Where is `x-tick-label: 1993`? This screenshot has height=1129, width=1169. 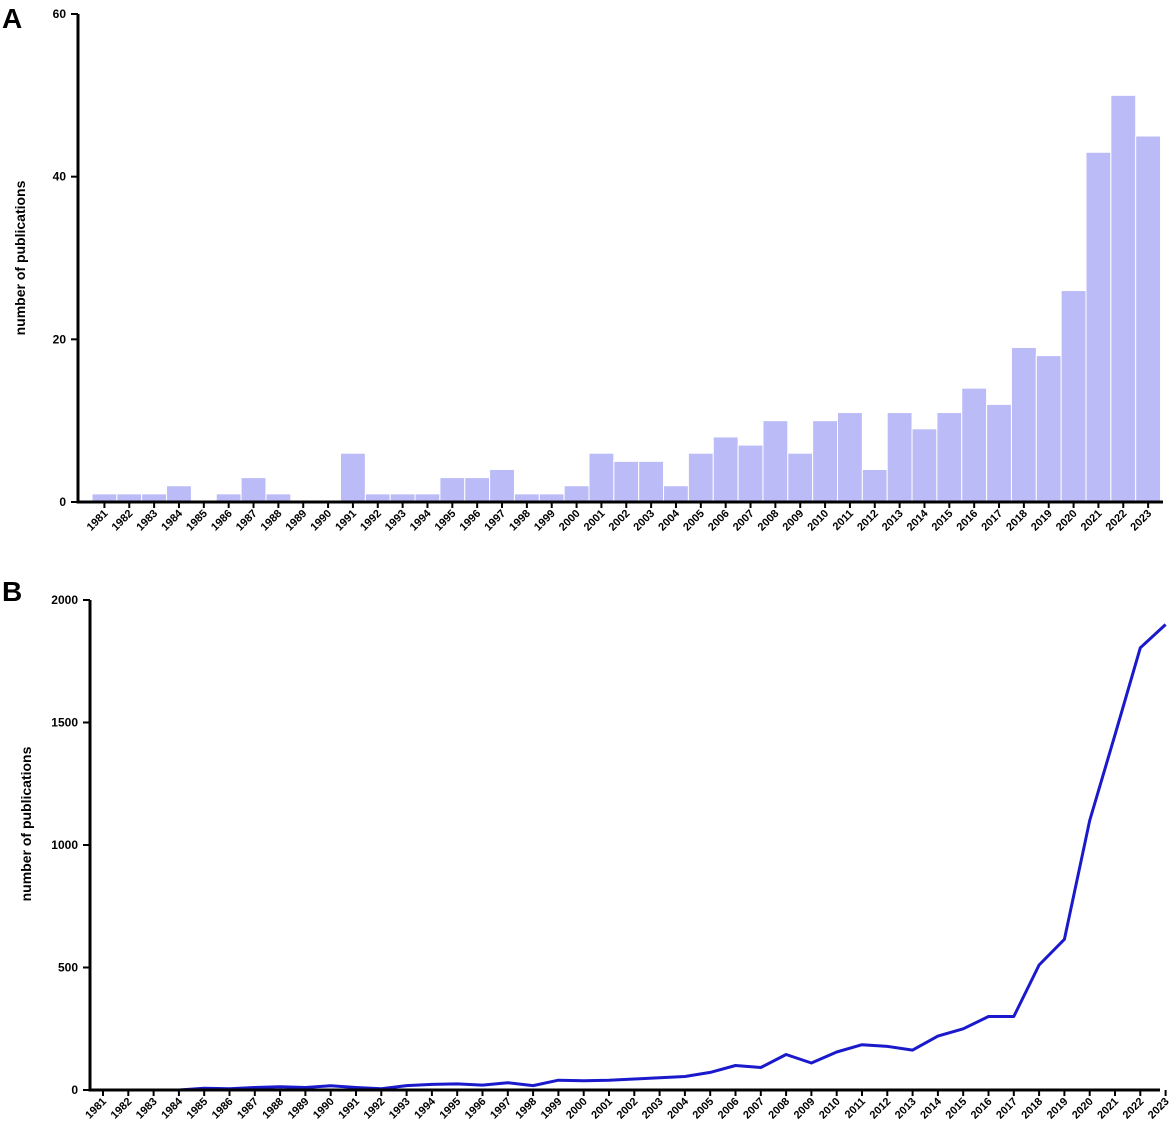
x-tick-label: 1993 is located at coordinates (400, 1109).